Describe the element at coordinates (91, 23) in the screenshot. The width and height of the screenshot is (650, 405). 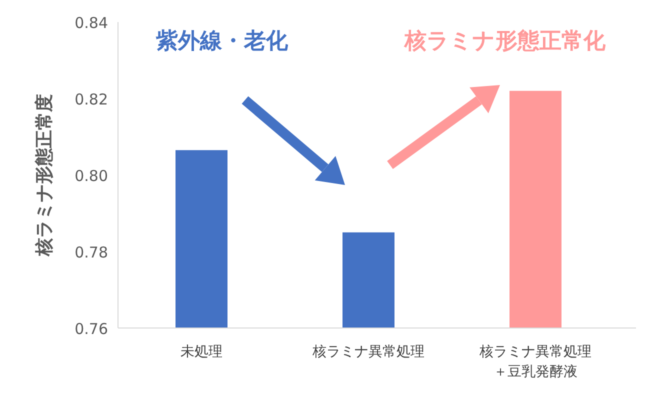
I see `y-tick-label: 0.84` at that location.